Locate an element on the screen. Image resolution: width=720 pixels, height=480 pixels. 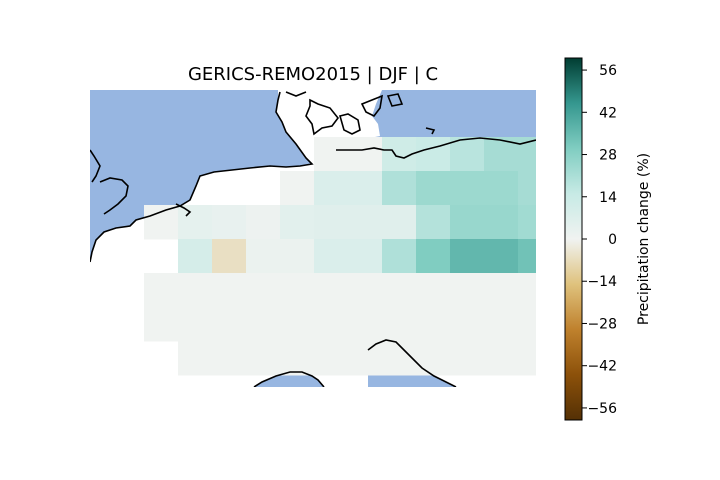
colorbar-gradient is located at coordinates (573, 239).